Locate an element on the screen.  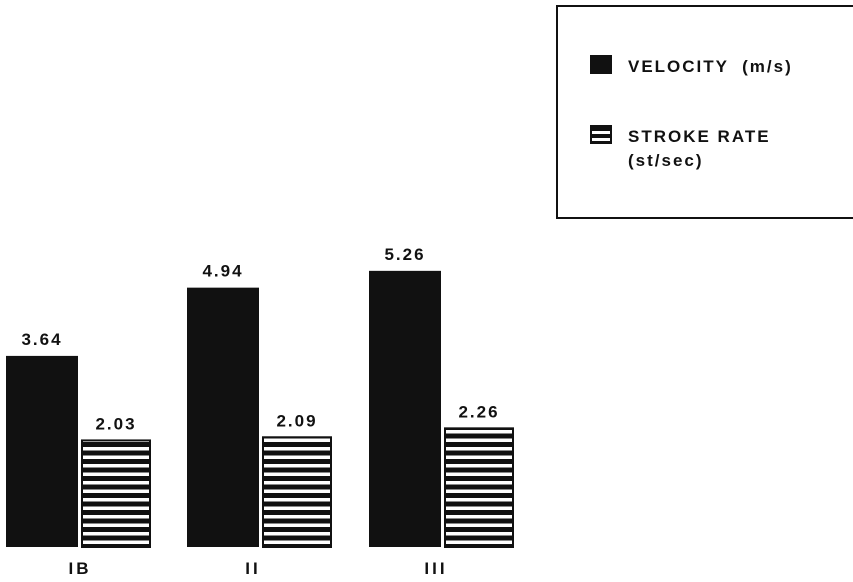
legend-entry-stroke-rate: STROKE RATE (st/sec) is located at coordinates (714, 149).